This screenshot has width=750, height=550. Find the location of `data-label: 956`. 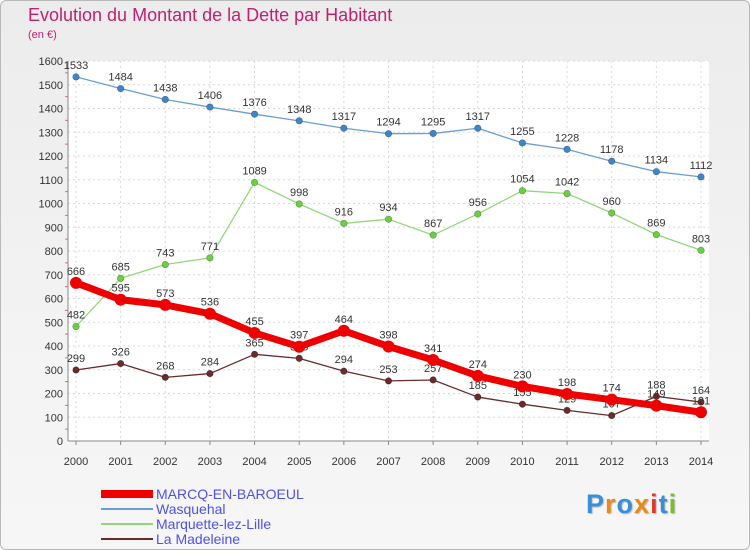

data-label: 956 is located at coordinates (478, 203).